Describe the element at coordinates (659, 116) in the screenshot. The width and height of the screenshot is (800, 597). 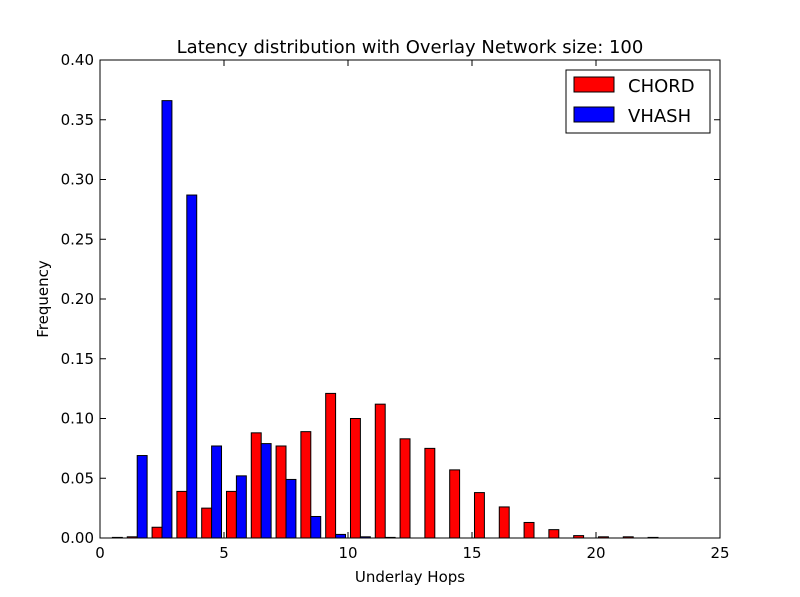
I see `legend-label-vhash: VHASH` at that location.